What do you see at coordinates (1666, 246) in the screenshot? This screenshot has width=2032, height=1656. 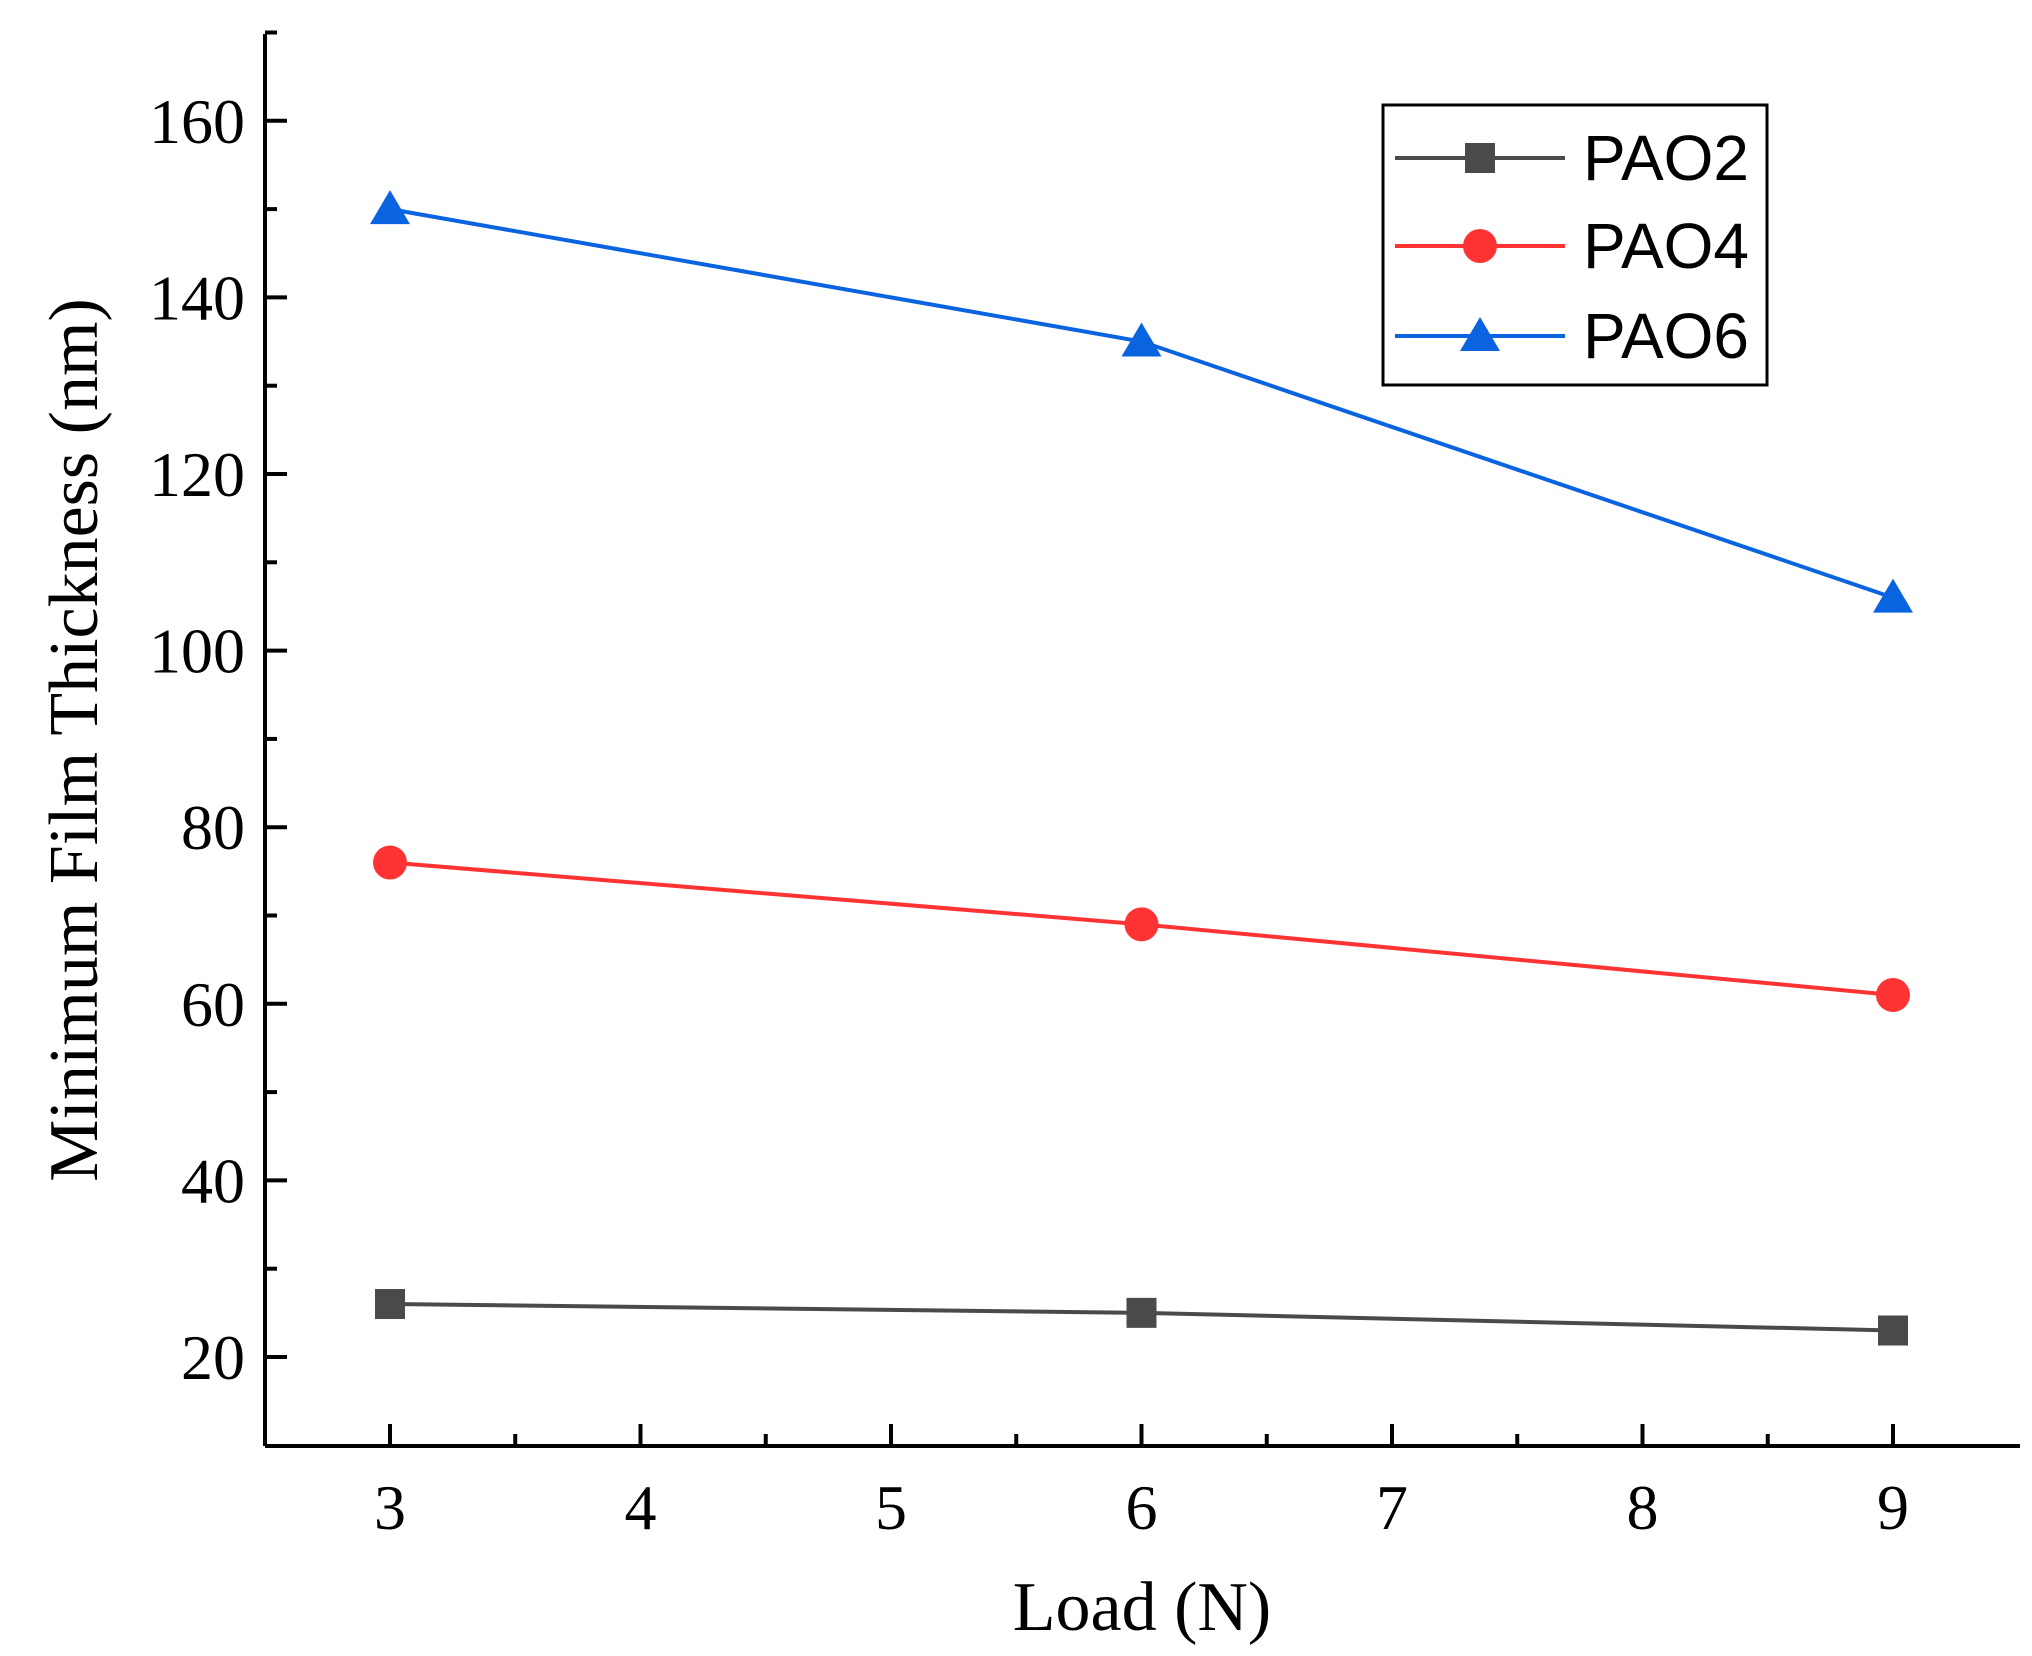 I see `legend-label-pao4: PAO4` at bounding box center [1666, 246].